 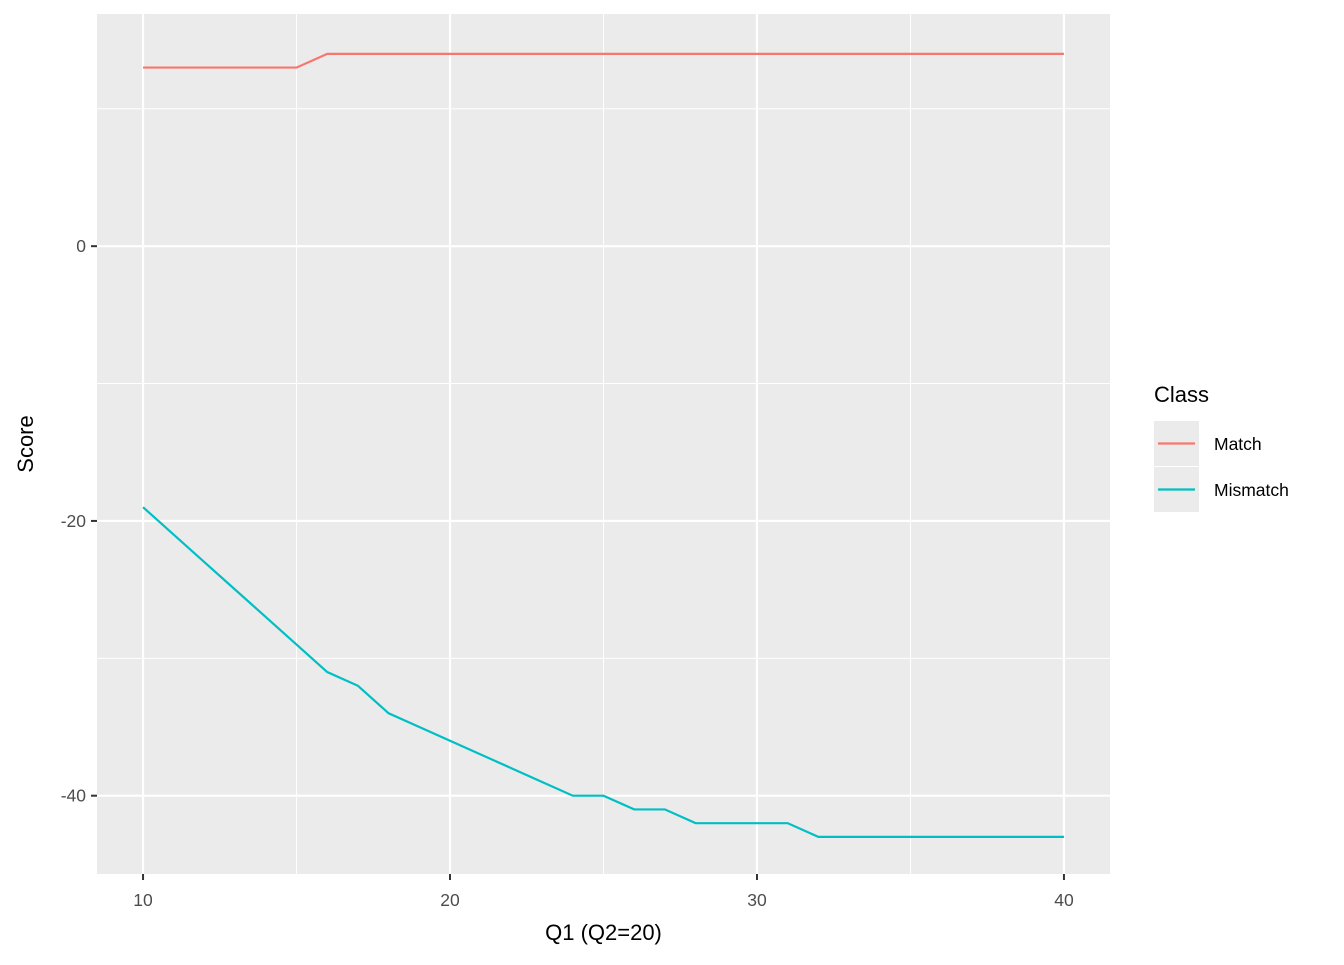 I want to click on legend-label: Match, so click(x=1238, y=444).